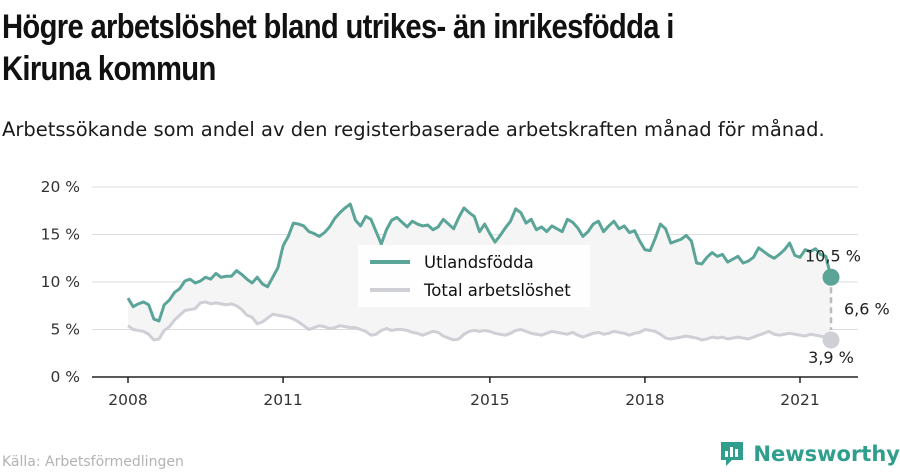 This screenshot has height=474, width=900. What do you see at coordinates (127, 400) in the screenshot?
I see `x-tick-label: 2008` at bounding box center [127, 400].